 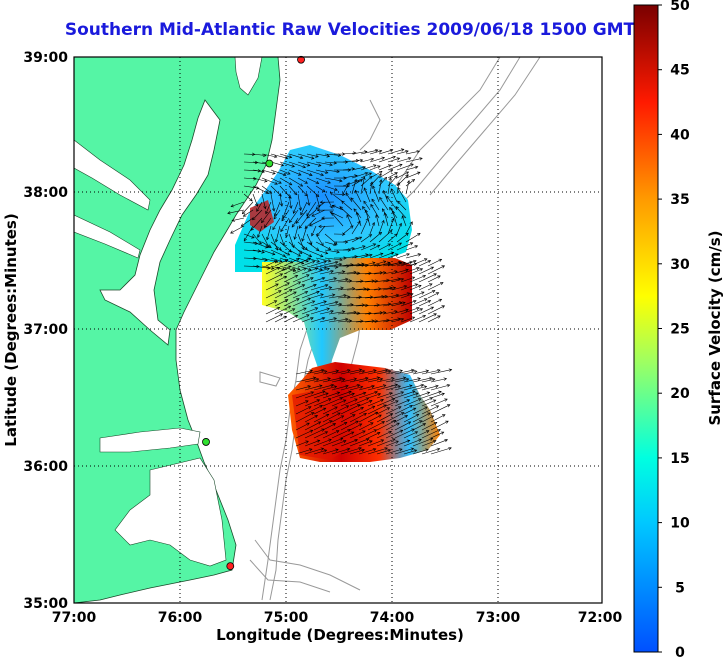 I want to click on rappahannock-river, so click(x=107, y=236).